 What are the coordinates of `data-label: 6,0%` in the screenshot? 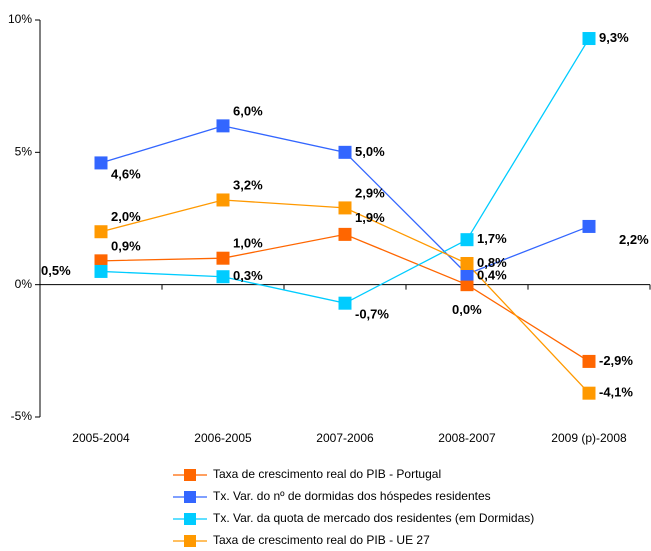 It's located at (248, 110).